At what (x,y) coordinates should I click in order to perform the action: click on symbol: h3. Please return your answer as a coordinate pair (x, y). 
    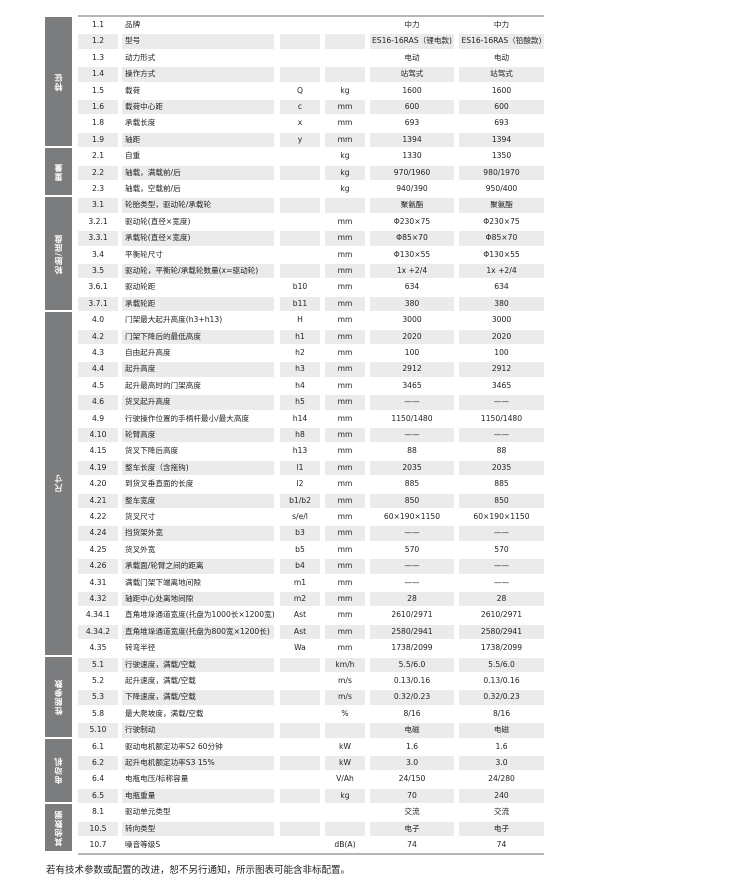
    Looking at the image, I should click on (300, 369).